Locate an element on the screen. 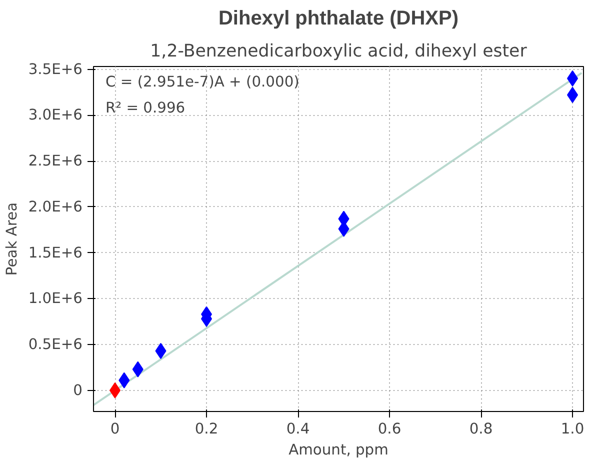 The height and width of the screenshot is (461, 599). y-axis-title: Peak Area is located at coordinates (11, 239).